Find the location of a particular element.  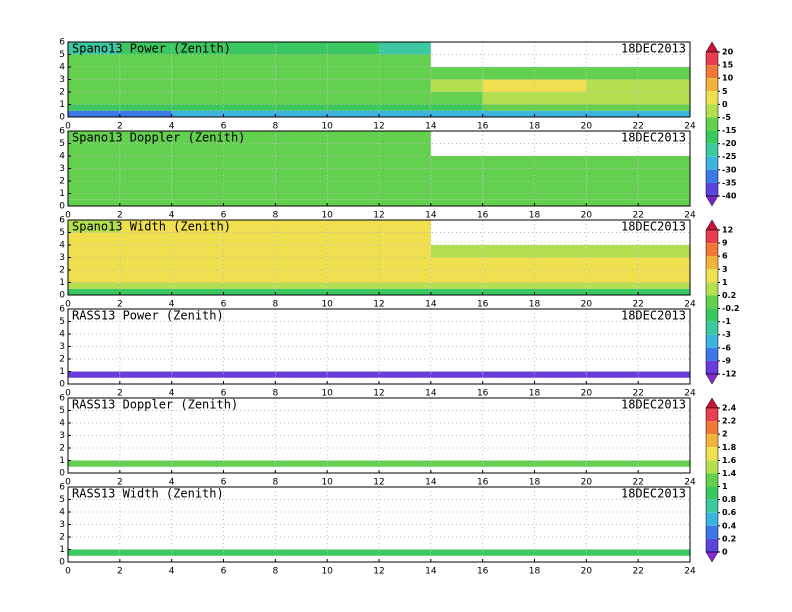

colorbar-label: -0.2 is located at coordinates (731, 308).